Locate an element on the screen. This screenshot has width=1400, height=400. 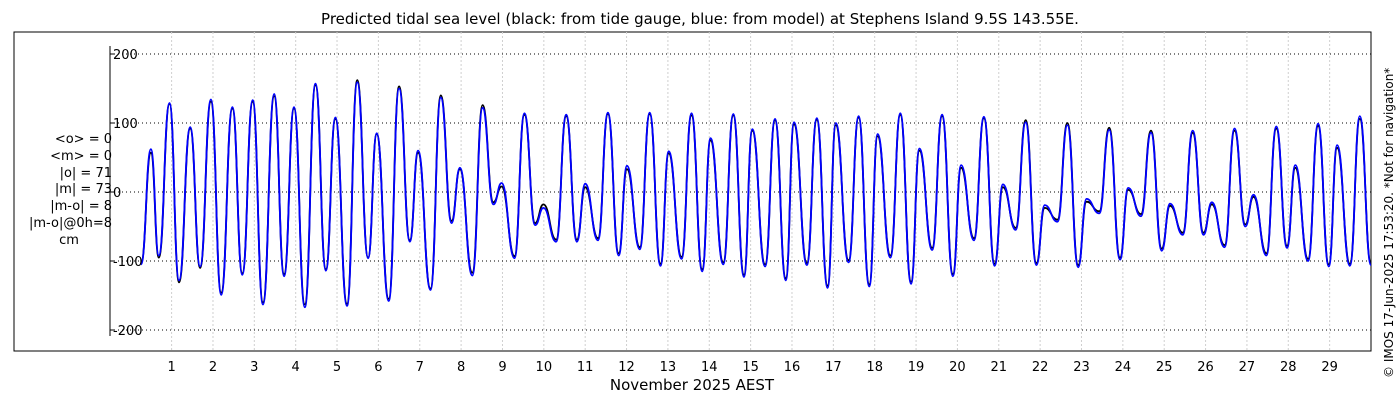
stat-mean-model: <m> = 0 is located at coordinates (81, 156).